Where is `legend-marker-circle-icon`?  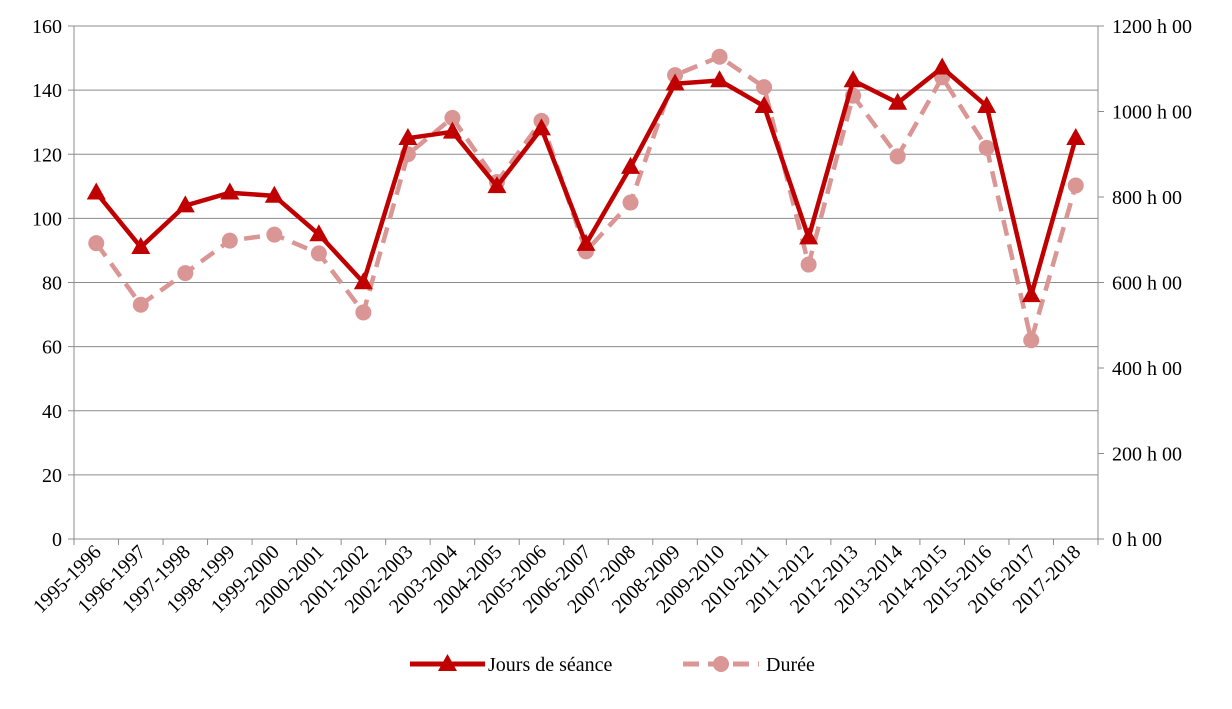 legend-marker-circle-icon is located at coordinates (721, 664).